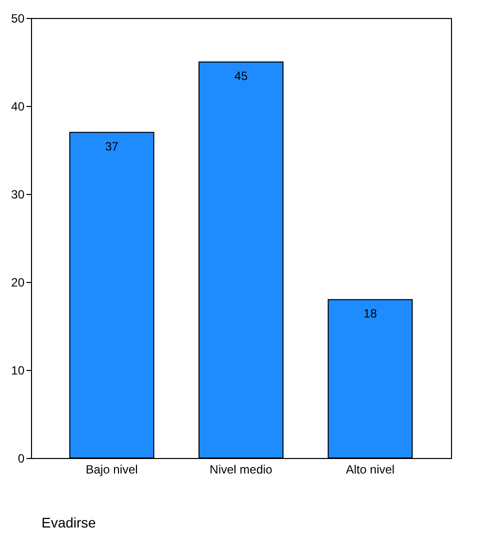 The width and height of the screenshot is (478, 548). I want to click on data-label: 18, so click(371, 313).